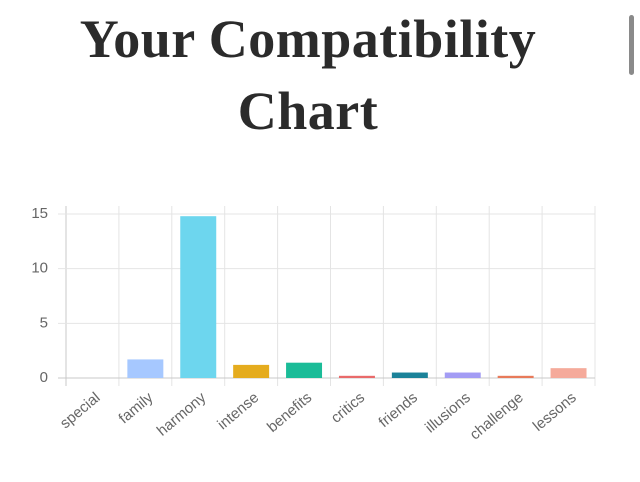 This screenshot has height=482, width=640. I want to click on chart-title: Your Compatibility, so click(308, 39).